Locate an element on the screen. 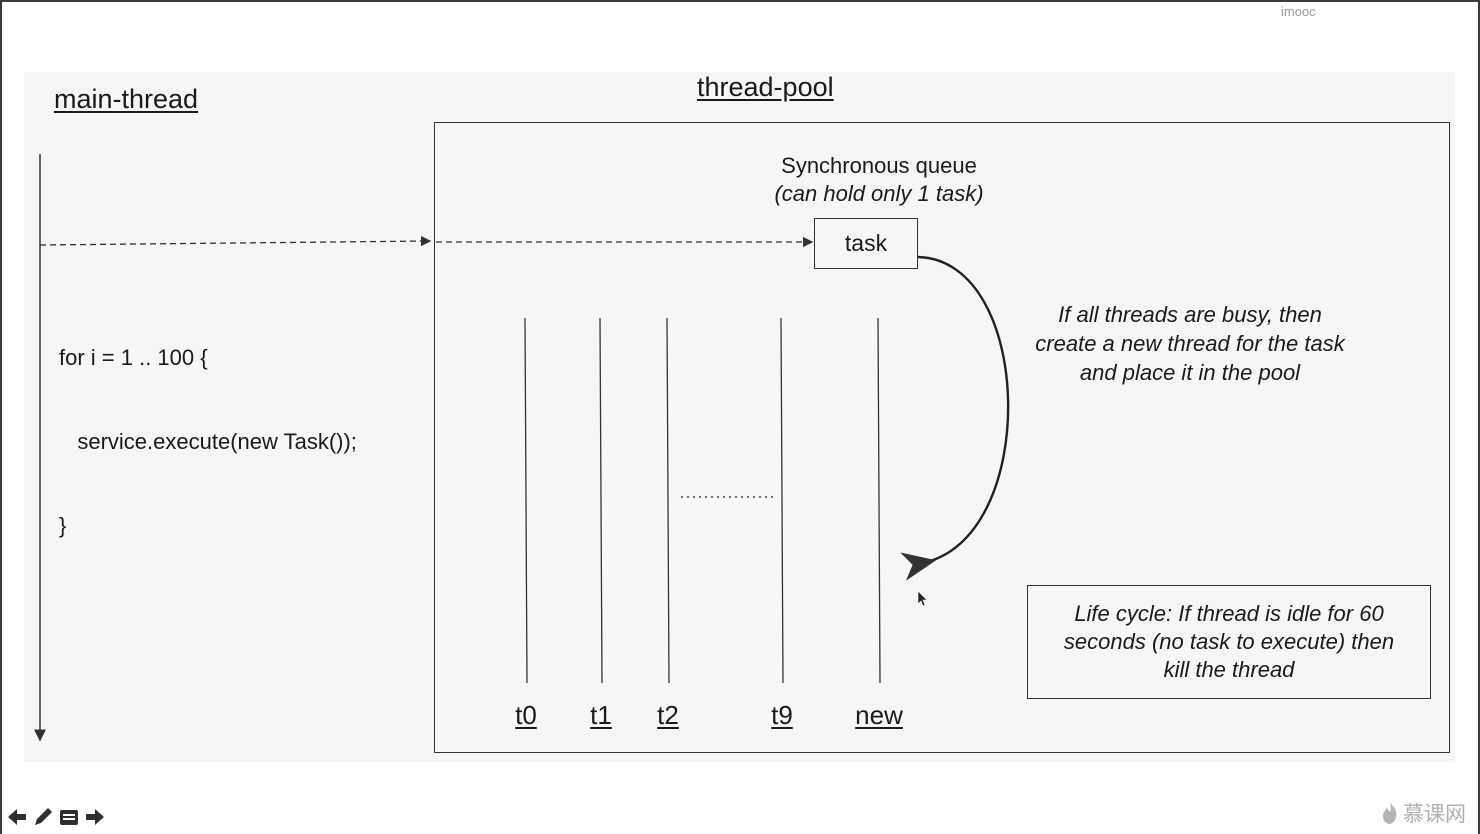  pencil-icon is located at coordinates (43, 817).